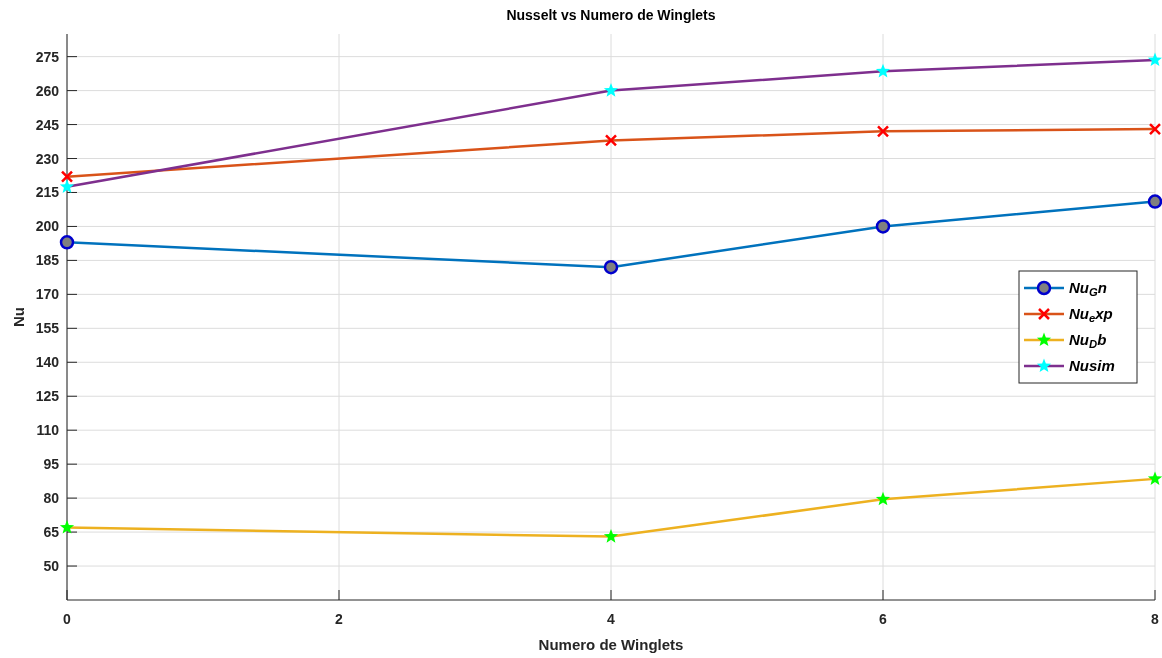 Image resolution: width=1162 pixels, height=658 pixels. What do you see at coordinates (47, 158) in the screenshot?
I see `y-tick-label: 230` at bounding box center [47, 158].